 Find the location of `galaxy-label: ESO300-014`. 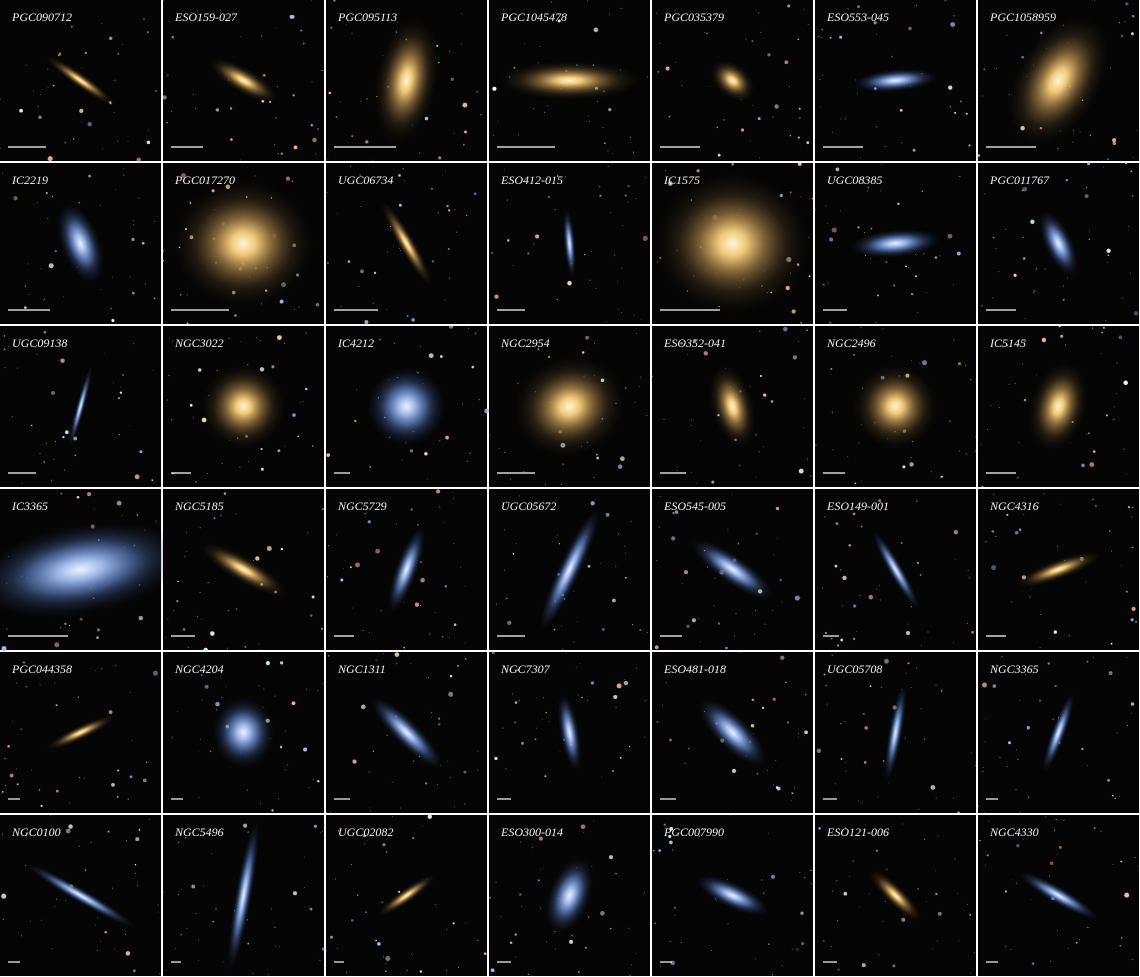

galaxy-label: ESO300-014 is located at coordinates (531, 832).